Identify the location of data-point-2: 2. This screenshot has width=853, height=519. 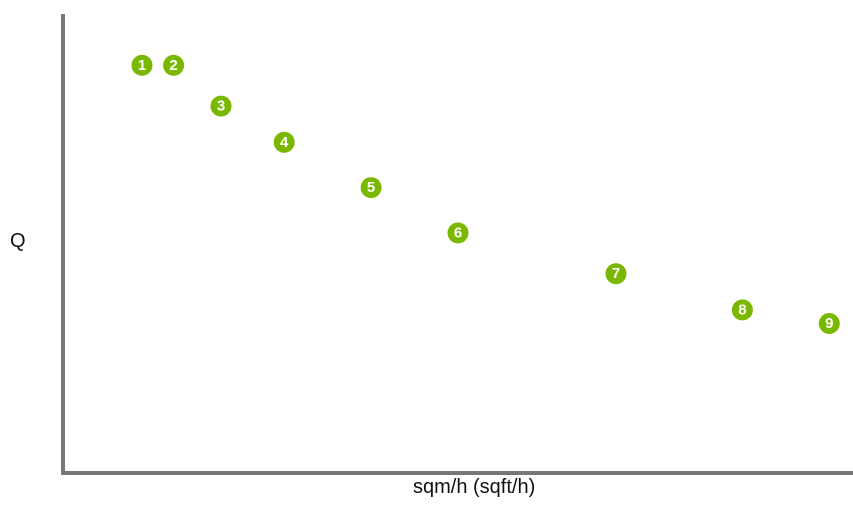
(174, 65).